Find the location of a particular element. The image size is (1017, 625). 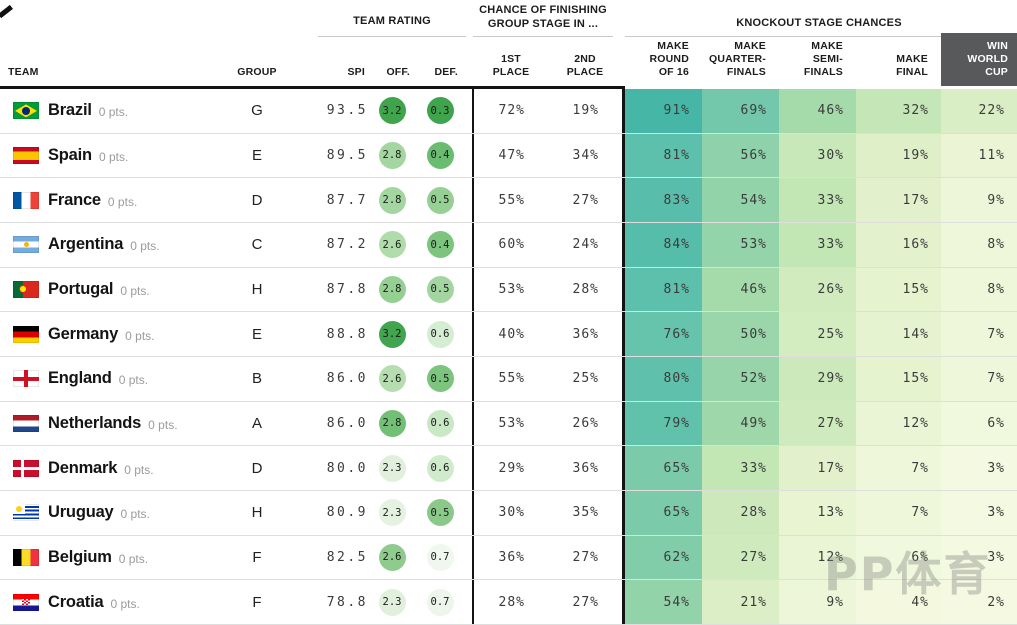

team-cell: Netherlands 0 pts. is located at coordinates (116, 424).